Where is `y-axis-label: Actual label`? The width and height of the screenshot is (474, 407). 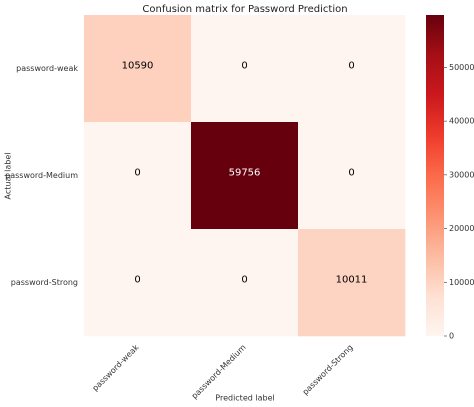
y-axis-label: Actual label is located at coordinates (8, 176).